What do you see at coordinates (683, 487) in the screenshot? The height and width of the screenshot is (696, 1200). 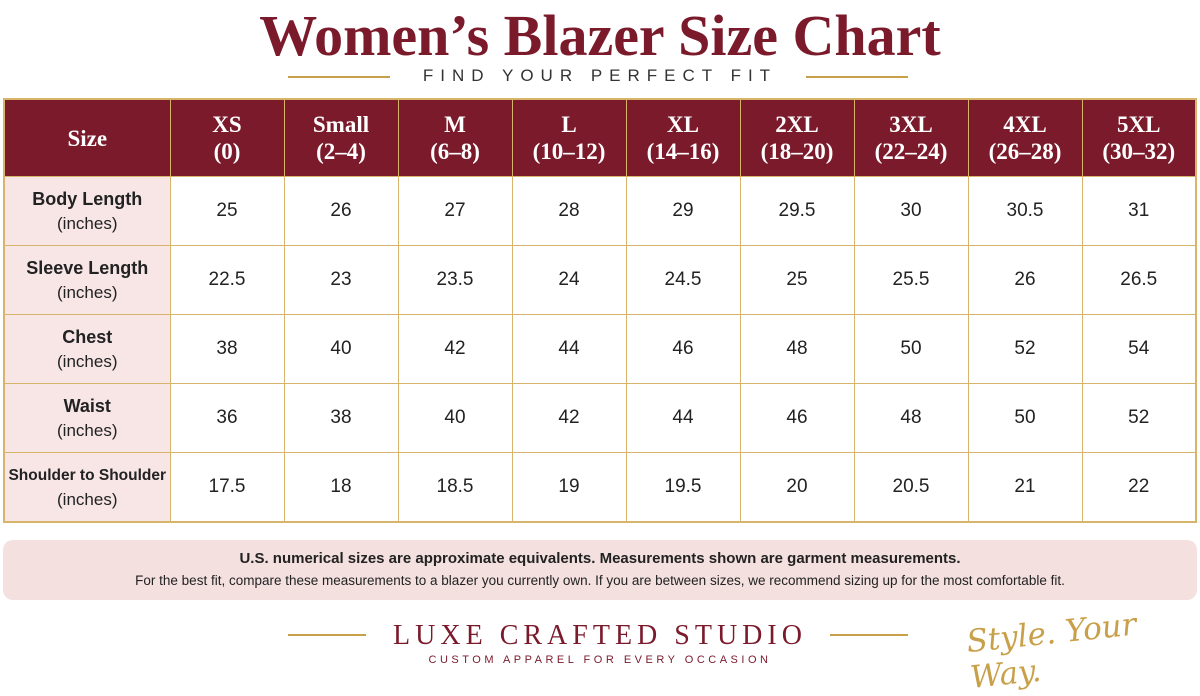 I see `cell-value: 19.5` at bounding box center [683, 487].